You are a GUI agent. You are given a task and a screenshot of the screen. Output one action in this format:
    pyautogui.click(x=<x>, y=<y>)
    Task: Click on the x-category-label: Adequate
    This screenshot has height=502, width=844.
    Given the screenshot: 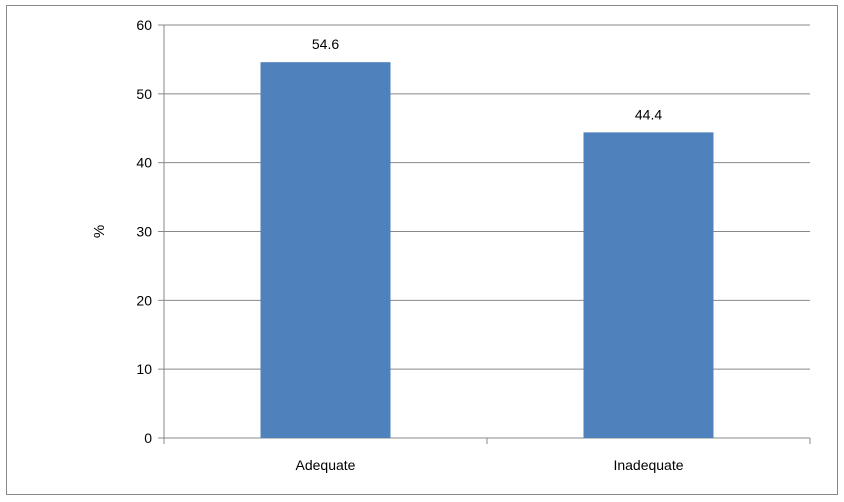 What is the action you would take?
    pyautogui.click(x=326, y=465)
    